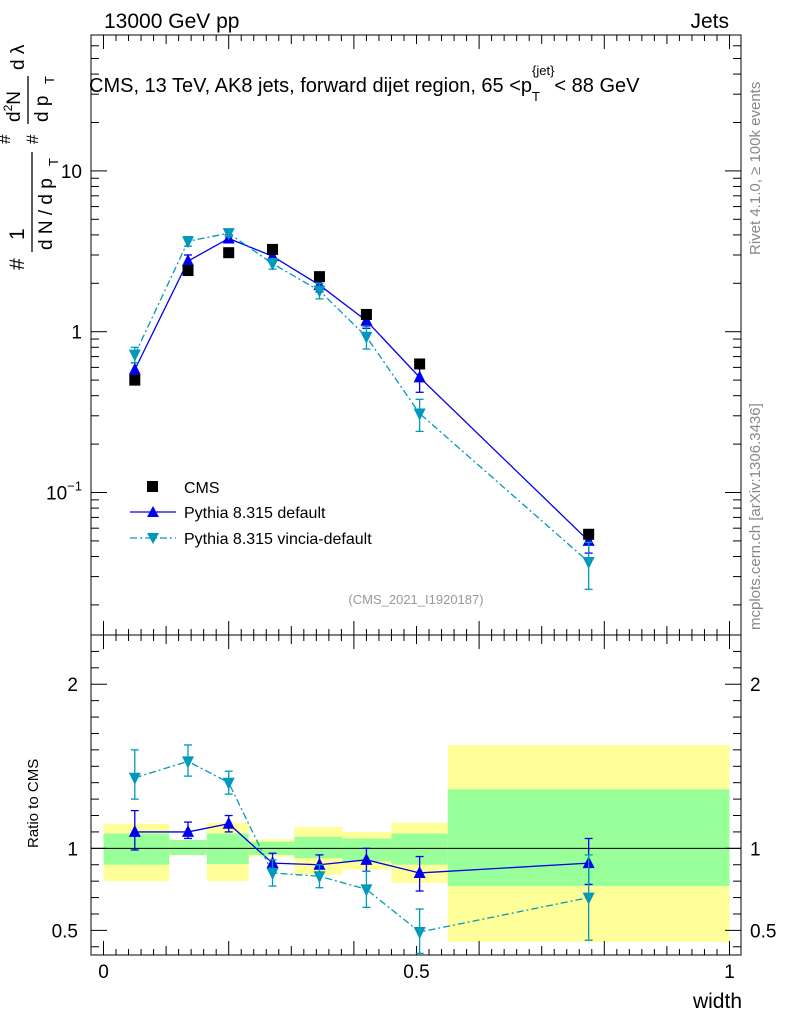 The width and height of the screenshot is (786, 1024). I want to click on ylabel-dN: d N / d p, so click(46, 214).